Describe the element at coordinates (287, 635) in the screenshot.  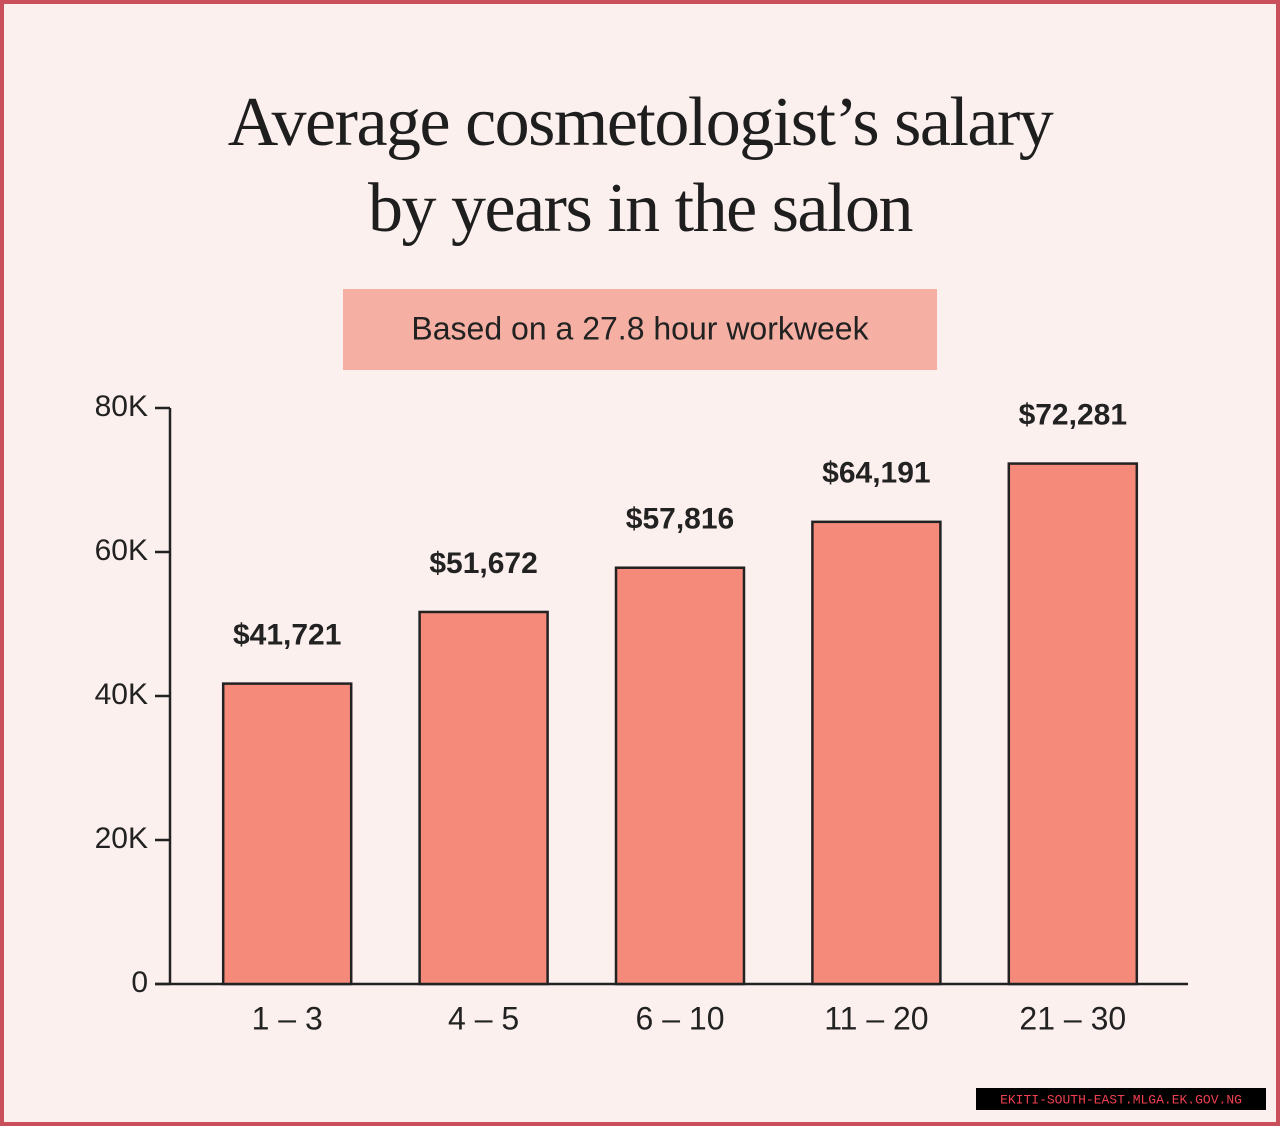
I see `value-label: $41,721` at that location.